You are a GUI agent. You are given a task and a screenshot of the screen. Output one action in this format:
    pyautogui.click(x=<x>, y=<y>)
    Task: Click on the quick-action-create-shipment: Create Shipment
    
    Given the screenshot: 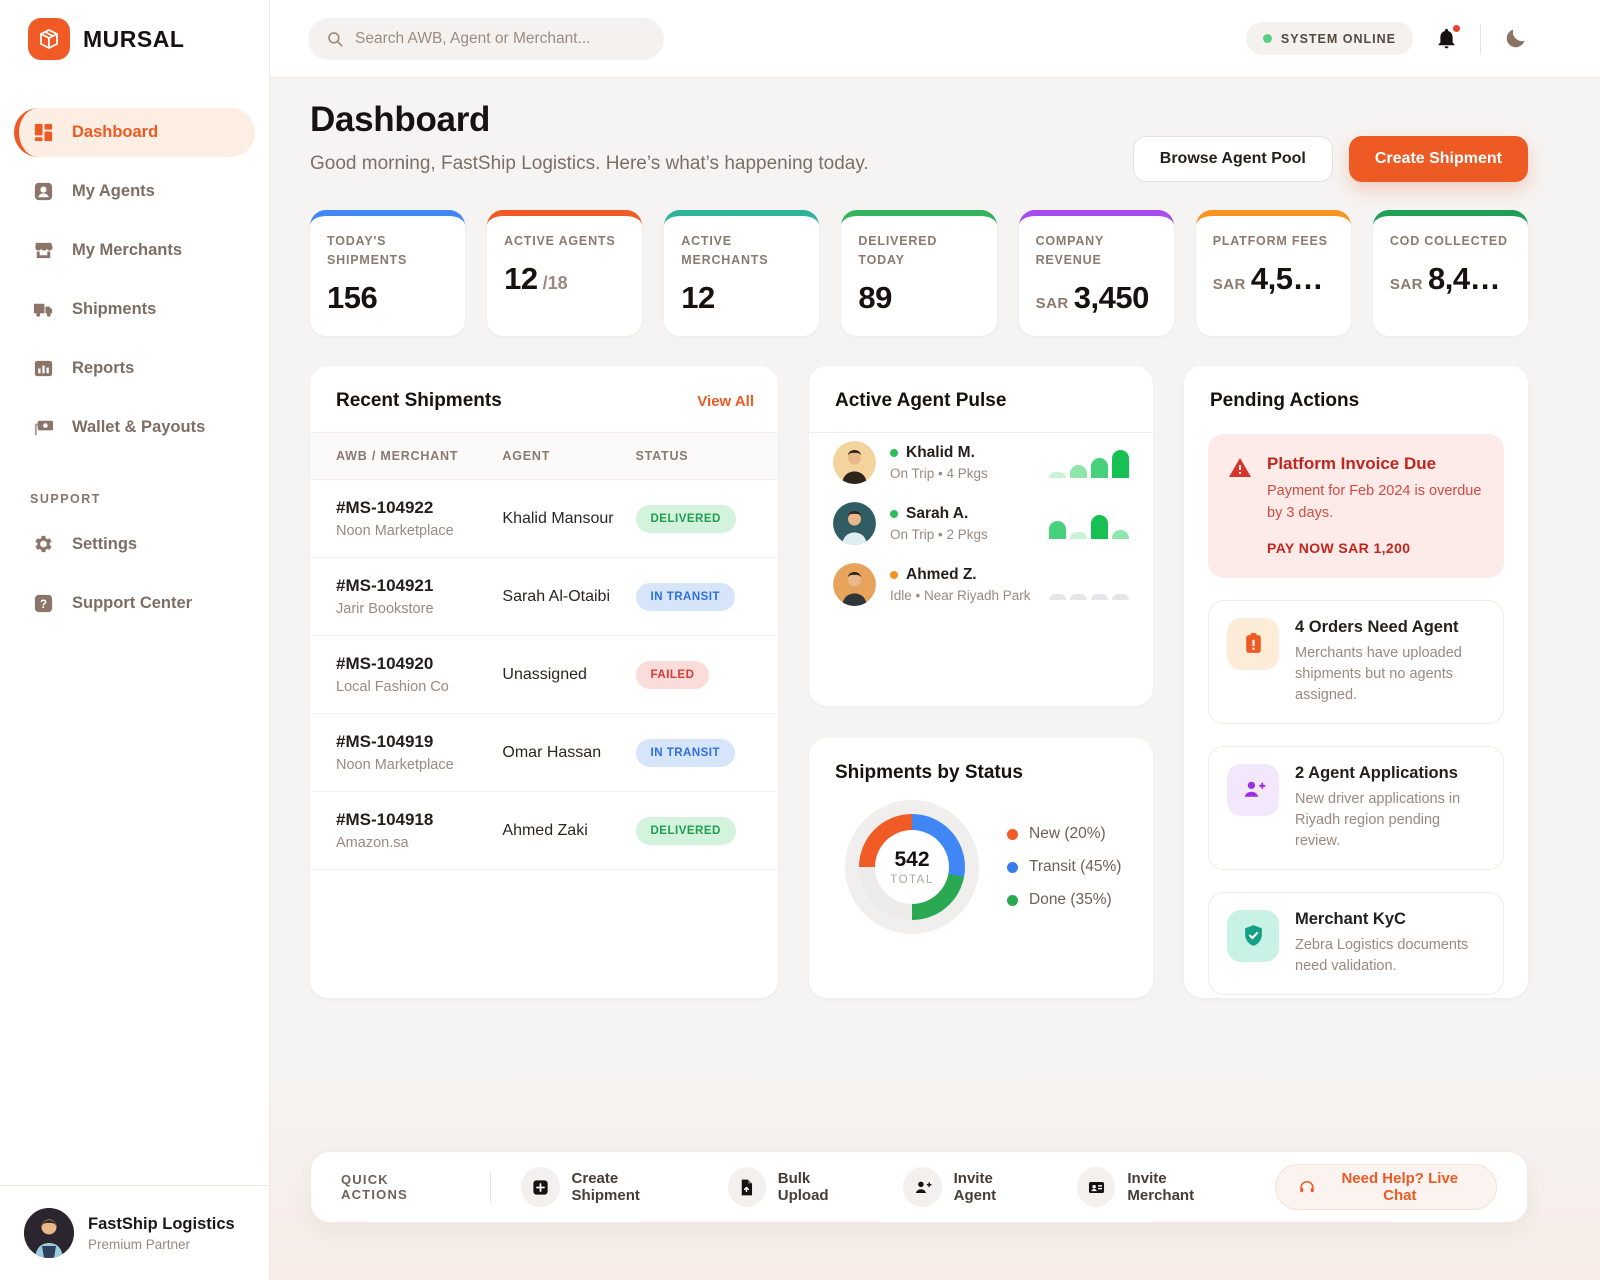 What is the action you would take?
    pyautogui.click(x=603, y=1187)
    